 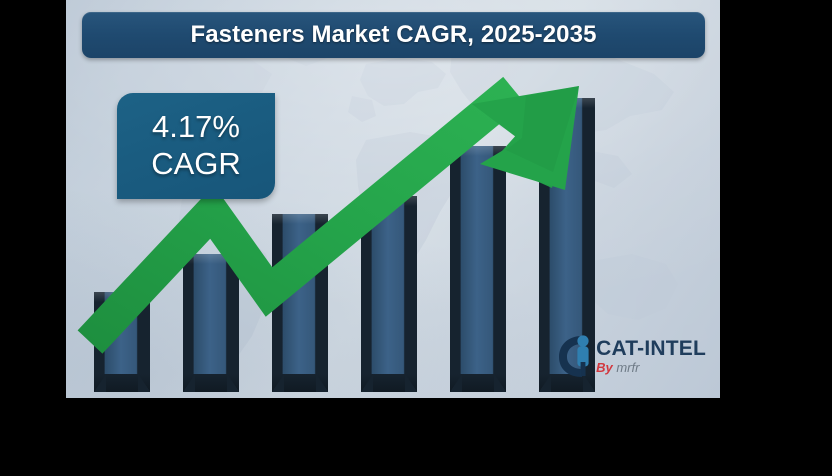 What do you see at coordinates (196, 163) in the screenshot?
I see `cagr-label: CAGR` at bounding box center [196, 163].